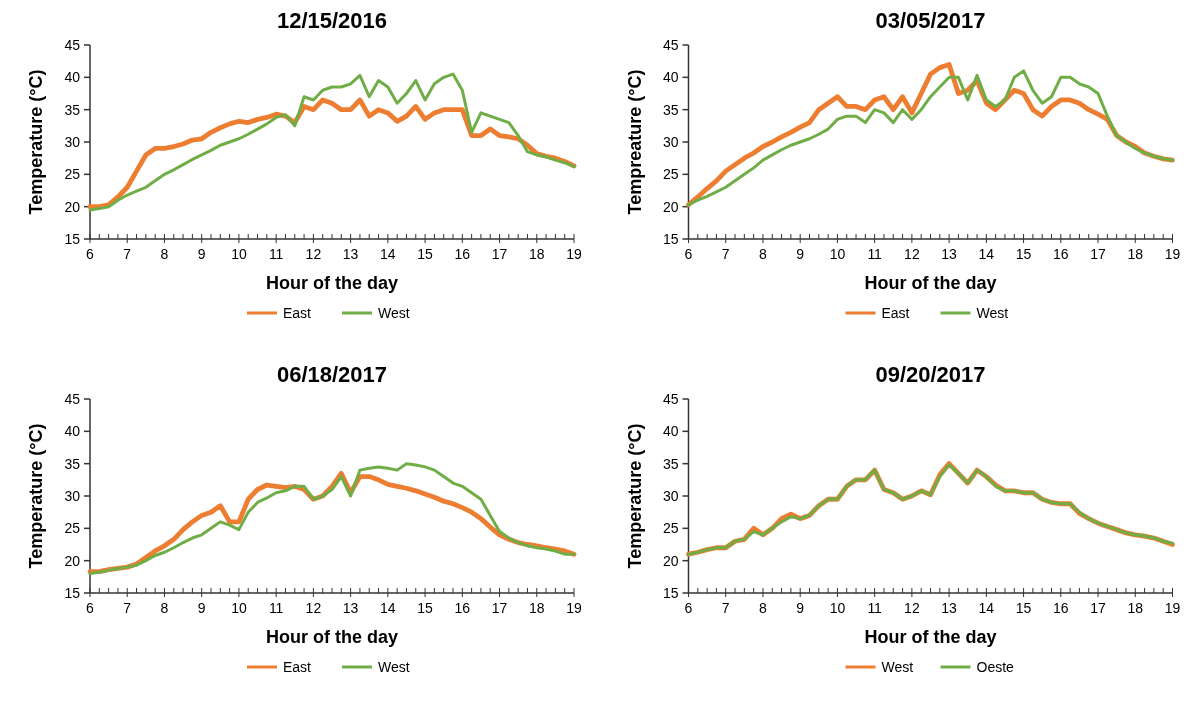  Describe the element at coordinates (930, 20) in the screenshot. I see `chart-title: 03/05/2017` at that location.